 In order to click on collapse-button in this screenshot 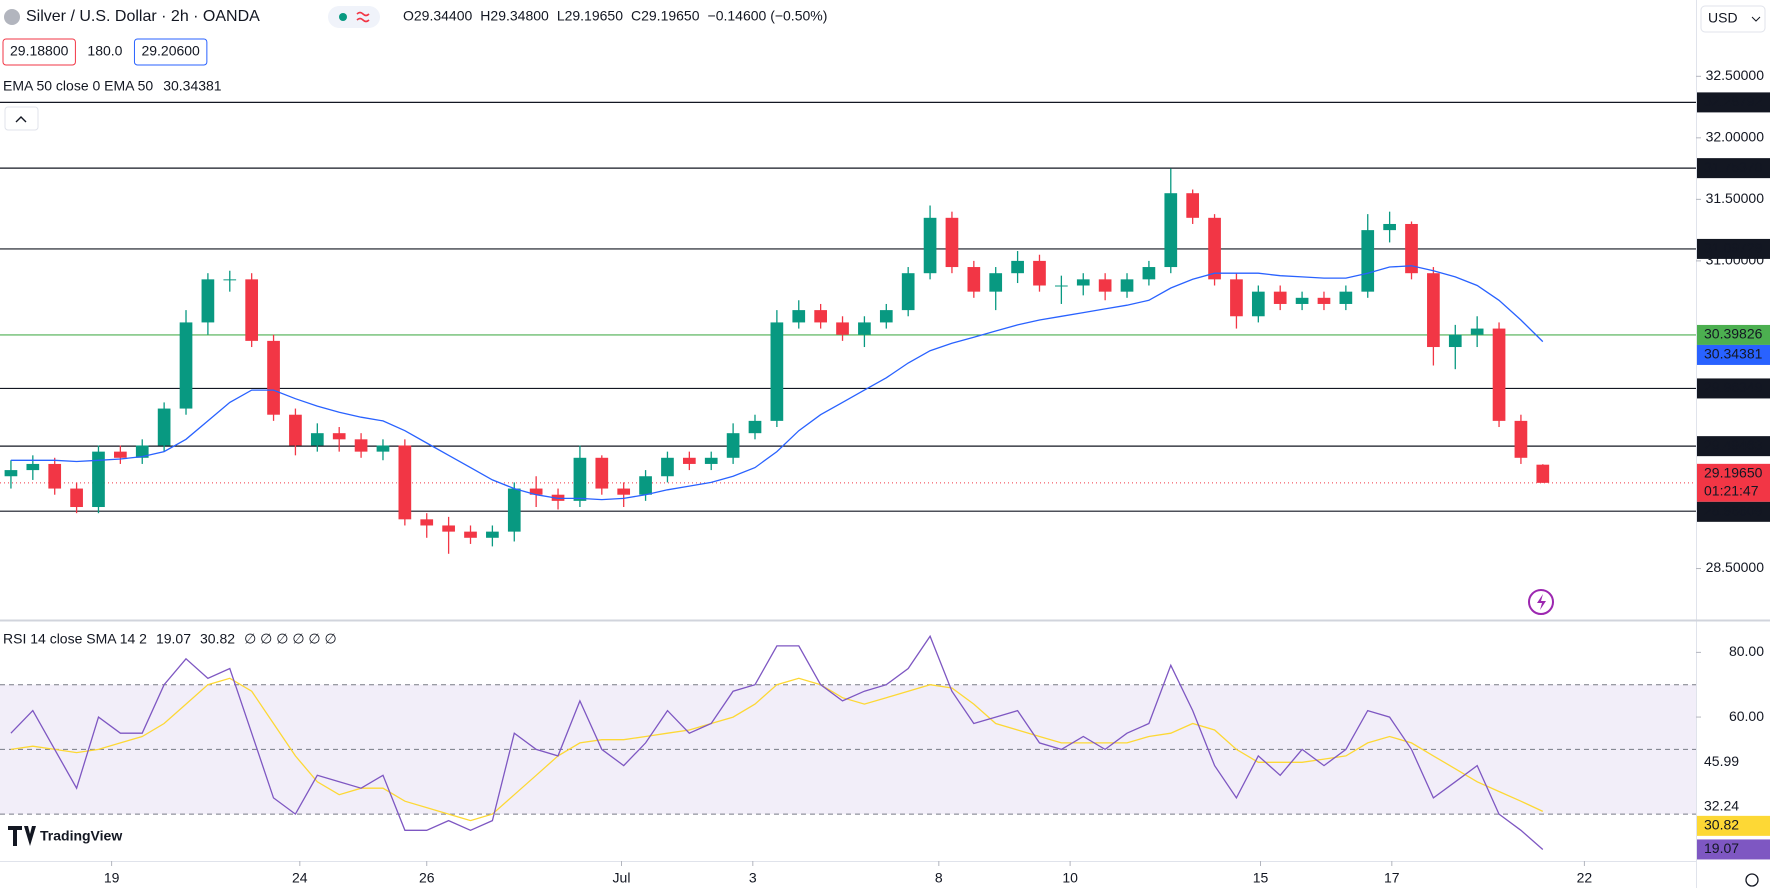, I will do `click(21, 118)`.